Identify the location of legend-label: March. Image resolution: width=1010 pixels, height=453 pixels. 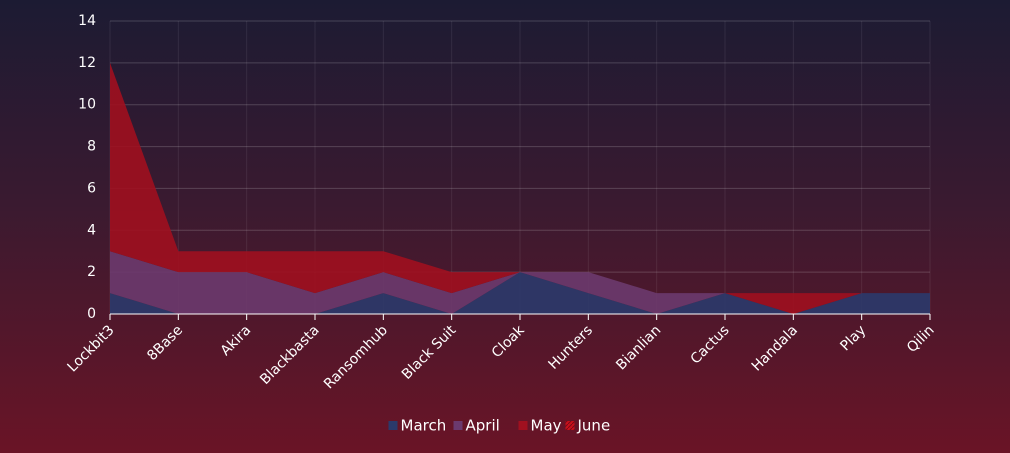
(424, 426).